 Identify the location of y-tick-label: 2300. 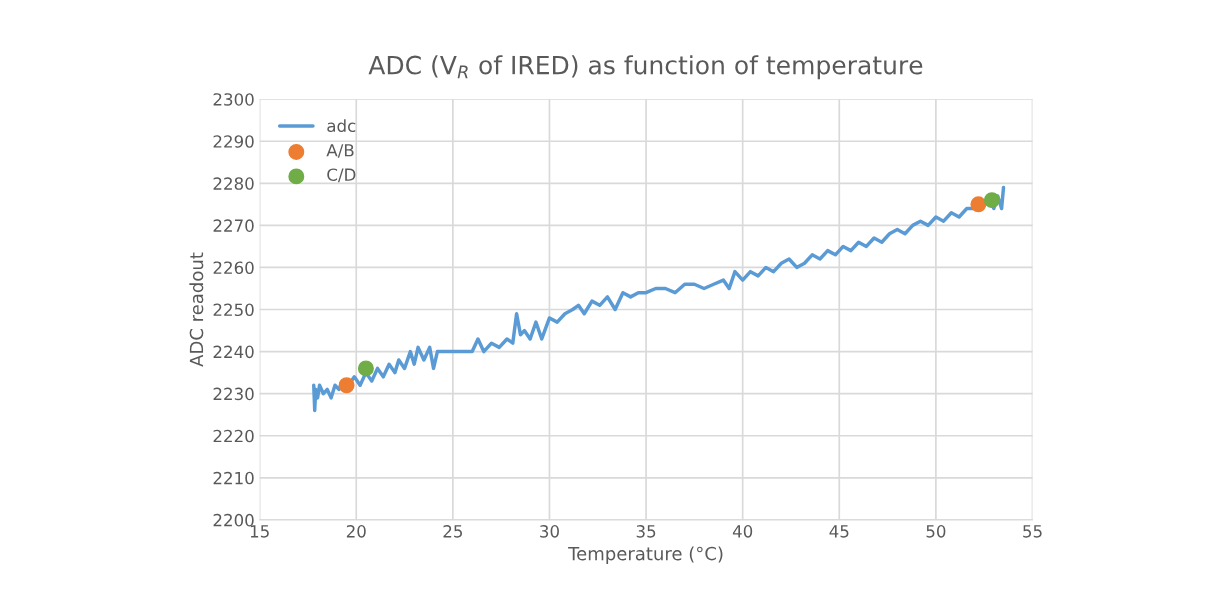
(233, 99).